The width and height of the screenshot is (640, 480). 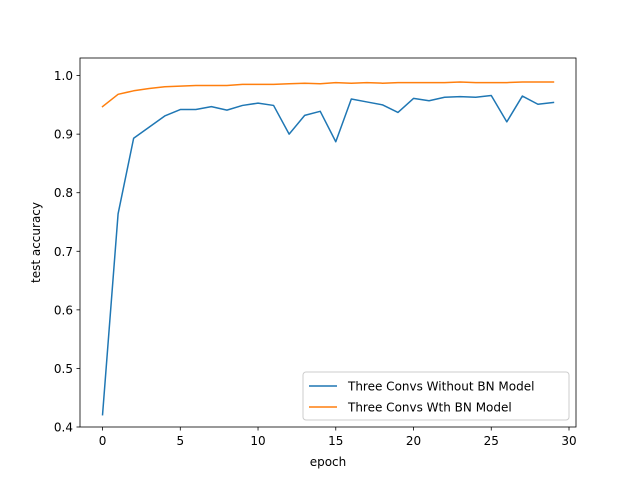 I want to click on x-tick-label: 5, so click(x=180, y=441).